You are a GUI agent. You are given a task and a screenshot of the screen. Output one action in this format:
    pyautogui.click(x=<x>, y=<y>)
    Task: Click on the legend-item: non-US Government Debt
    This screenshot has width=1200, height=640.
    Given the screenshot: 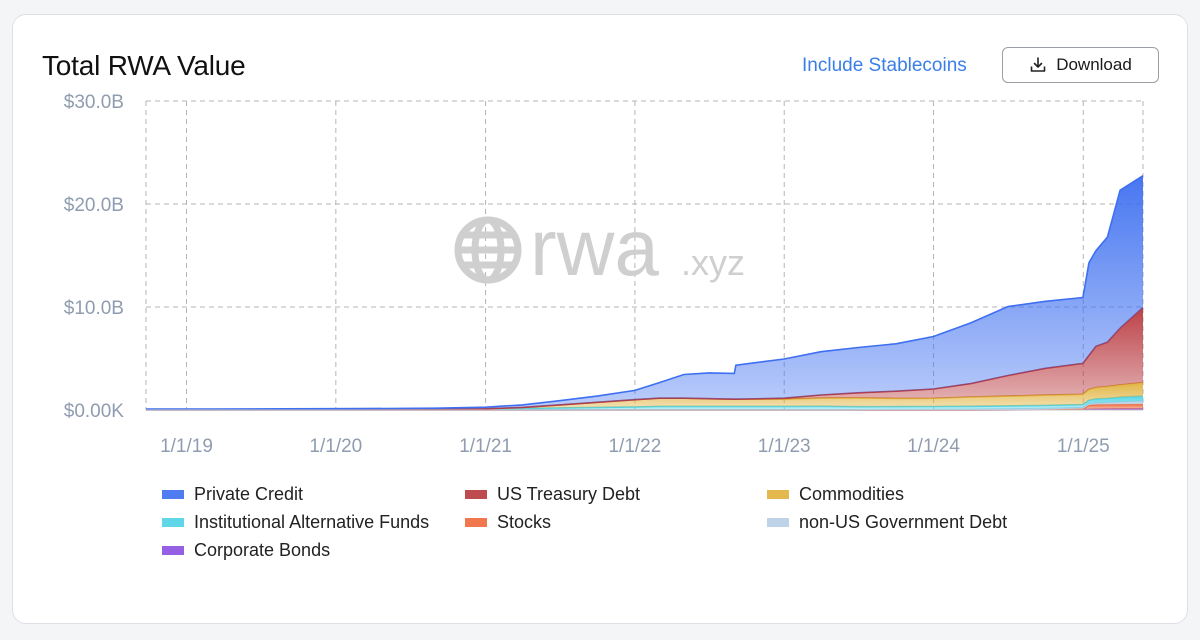 What is the action you would take?
    pyautogui.click(x=887, y=522)
    